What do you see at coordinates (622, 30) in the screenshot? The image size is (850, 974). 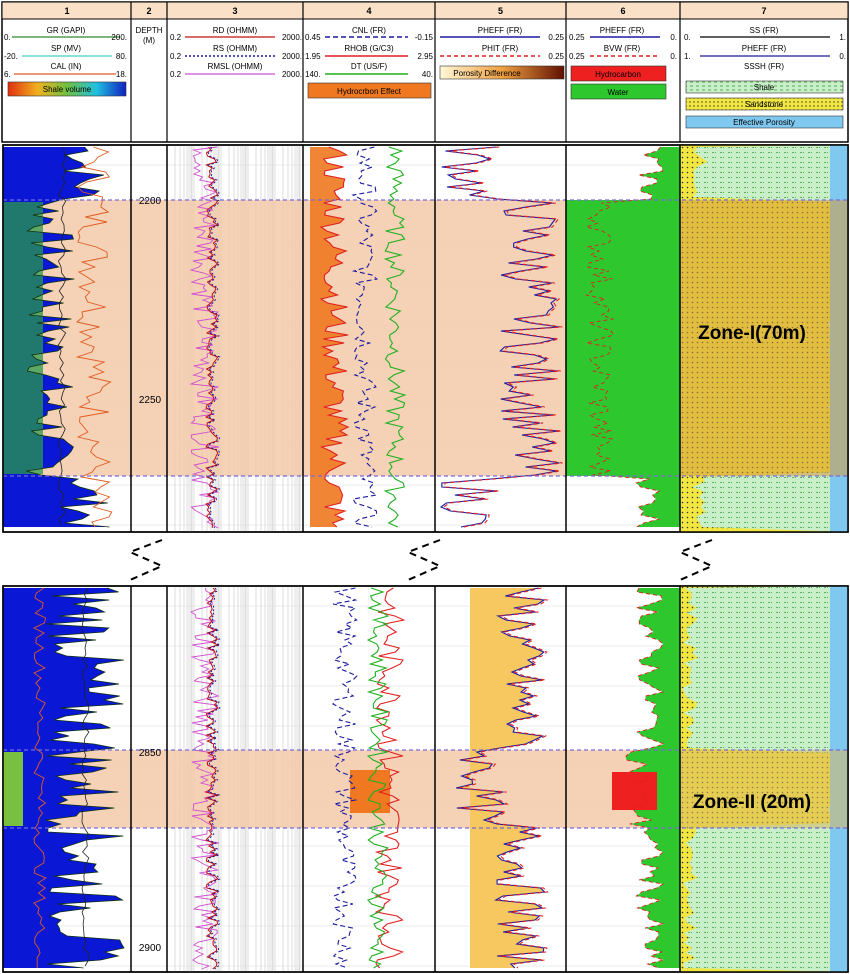 I see `pheff6-curve-name: PHEFF (FR)` at bounding box center [622, 30].